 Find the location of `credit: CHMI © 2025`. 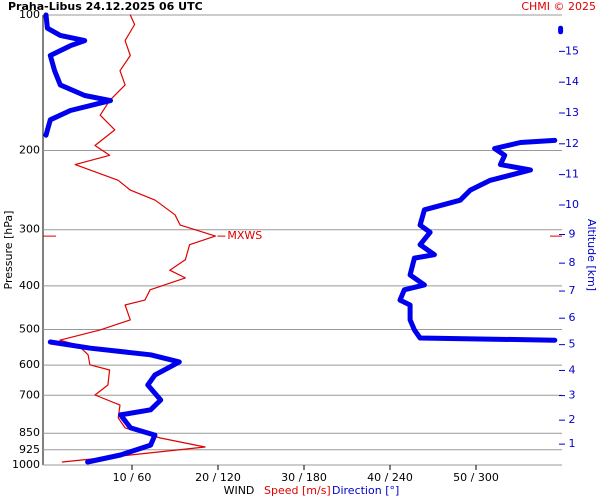

credit: CHMI © 2025 is located at coordinates (558, 6).